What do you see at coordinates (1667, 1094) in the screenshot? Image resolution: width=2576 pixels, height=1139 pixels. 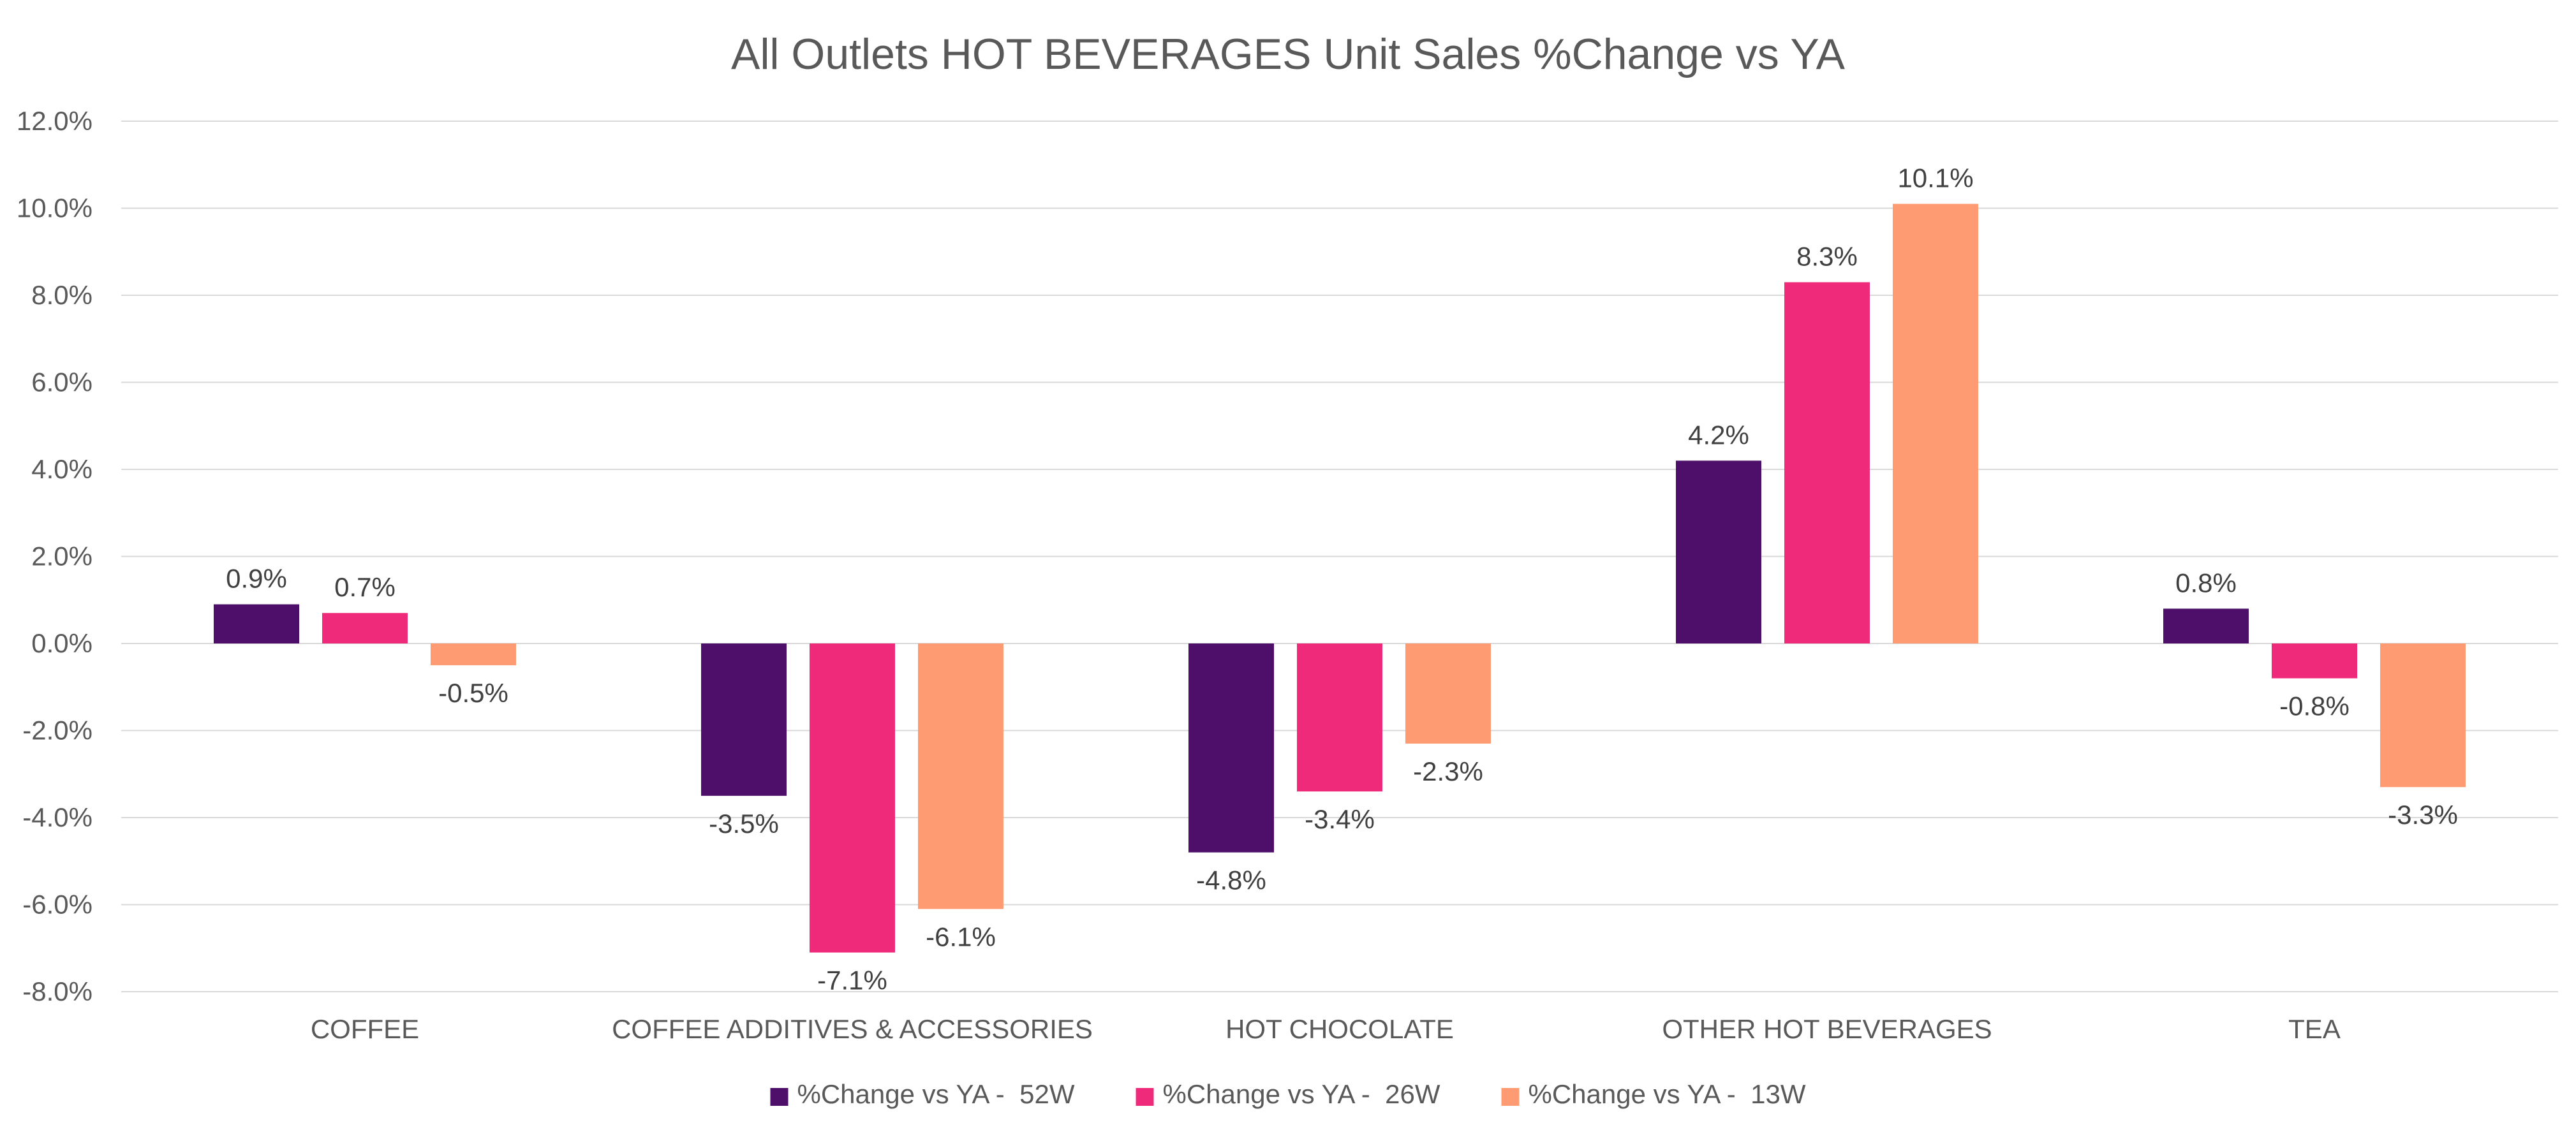 I see `legend-label: %Change vs YA - 13W` at bounding box center [1667, 1094].